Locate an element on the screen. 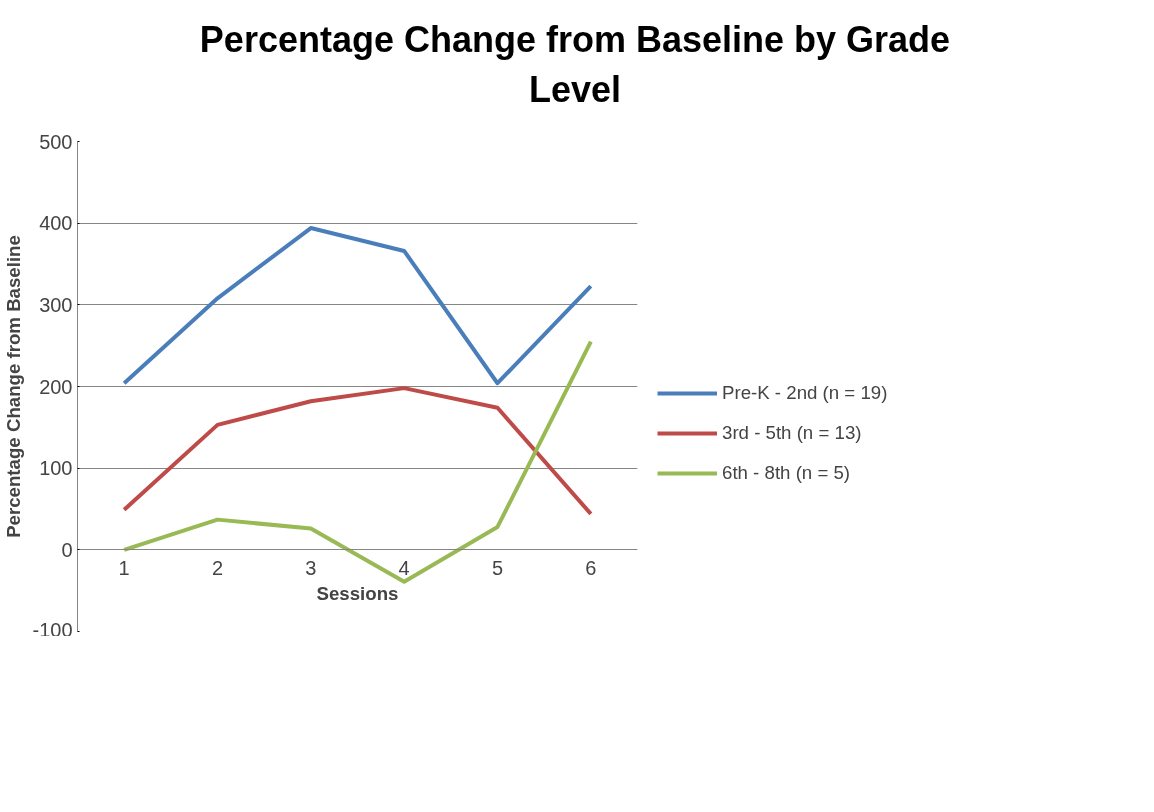 This screenshot has width=1154, height=812. y-tick-label: 400 is located at coordinates (56, 222).